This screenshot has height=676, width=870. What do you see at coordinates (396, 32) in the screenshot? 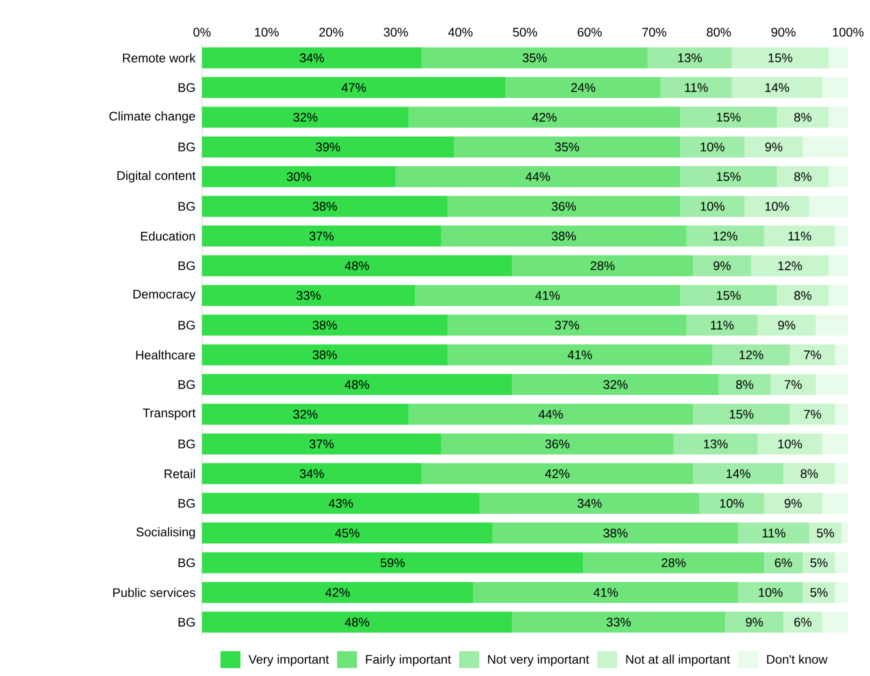
I see `x-tick-label: 30%` at bounding box center [396, 32].